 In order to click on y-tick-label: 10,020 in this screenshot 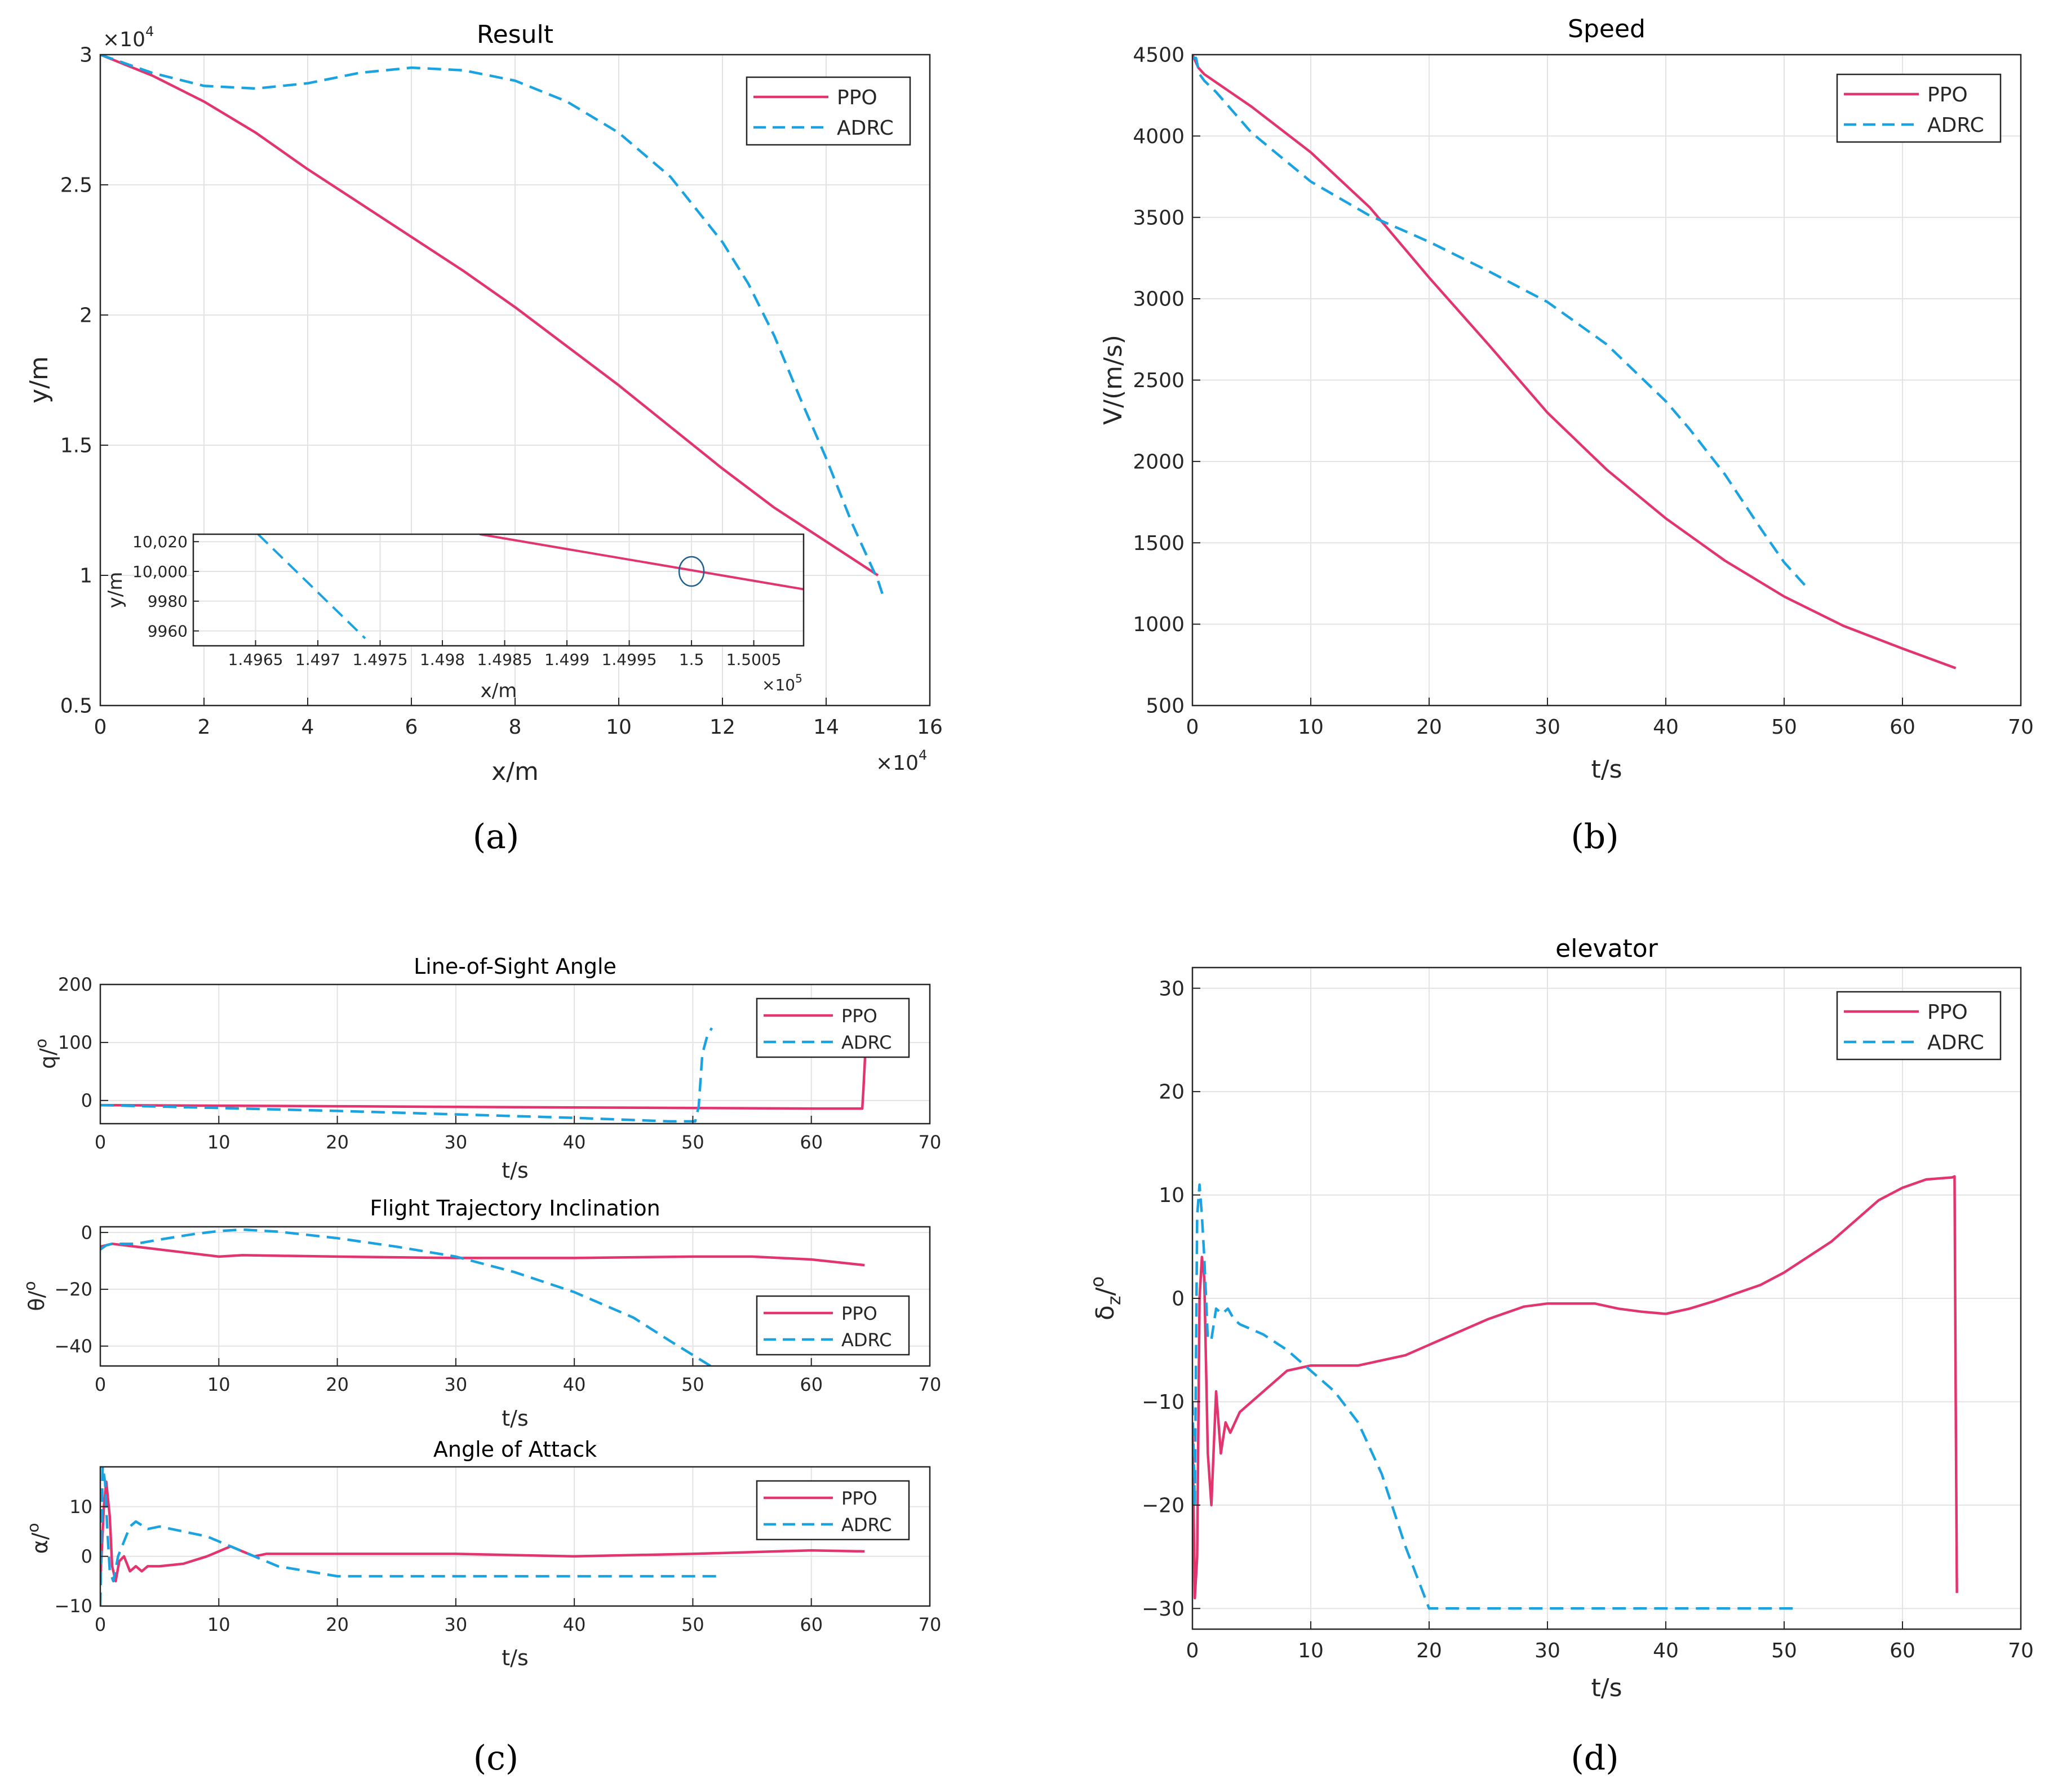, I will do `click(160, 542)`.